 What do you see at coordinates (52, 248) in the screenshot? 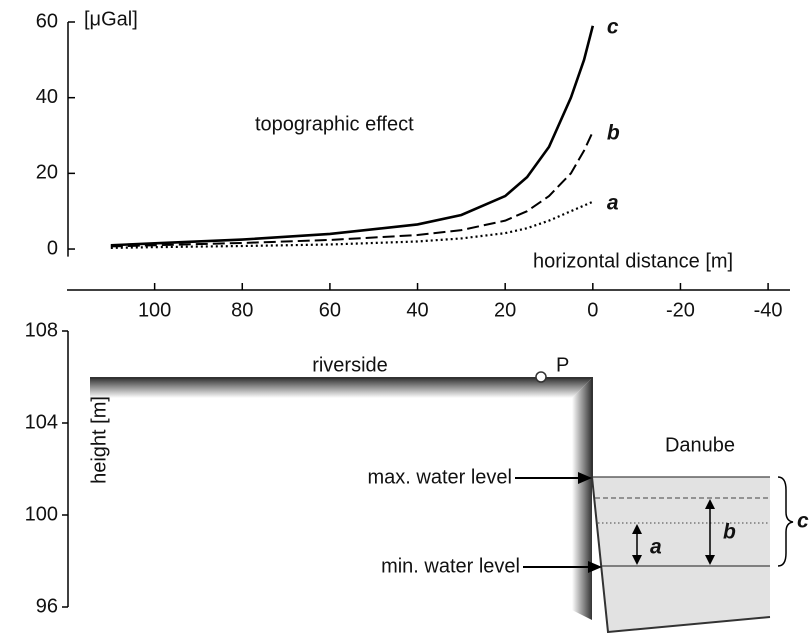
I see `y-tick-label: 0` at bounding box center [52, 248].